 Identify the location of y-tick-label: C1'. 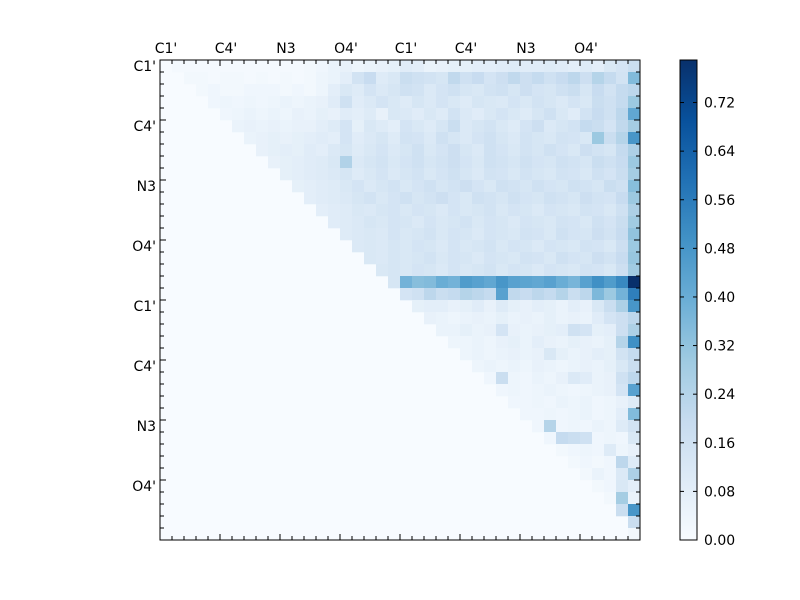
(144, 307).